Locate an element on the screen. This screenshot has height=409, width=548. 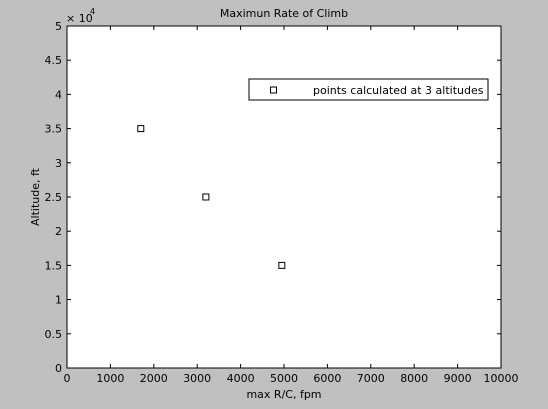
legend: points calculated at 3 altitudes is located at coordinates (368, 89).